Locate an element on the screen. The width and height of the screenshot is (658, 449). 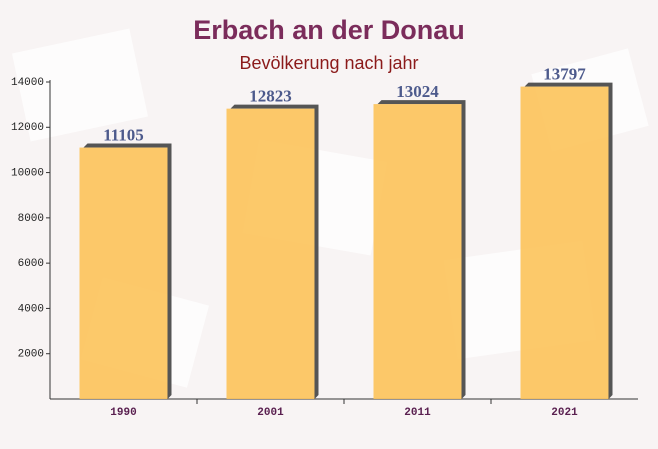
value-label: 12823 is located at coordinates (270, 96).